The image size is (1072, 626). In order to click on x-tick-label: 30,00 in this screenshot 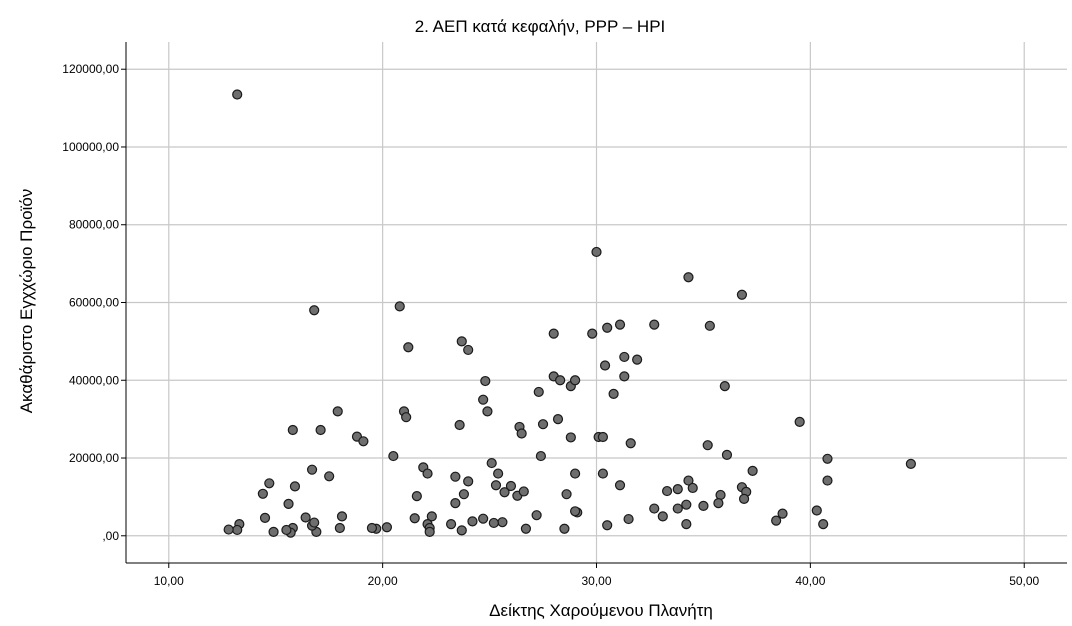, I will do `click(596, 581)`.